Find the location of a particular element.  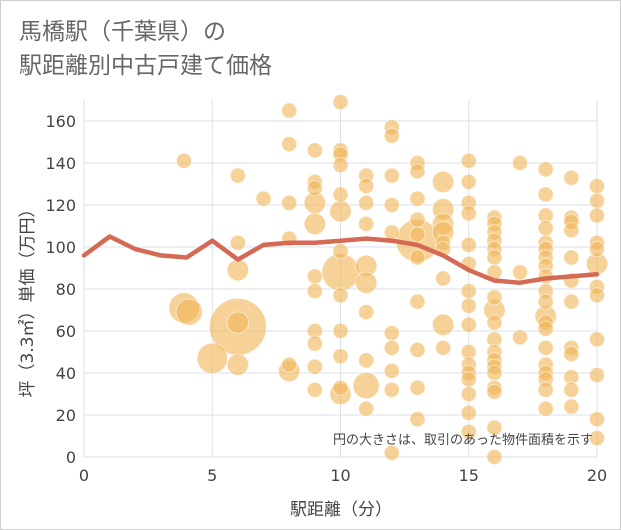

x-axis-title: 駅距離（分） is located at coordinates (341, 510).